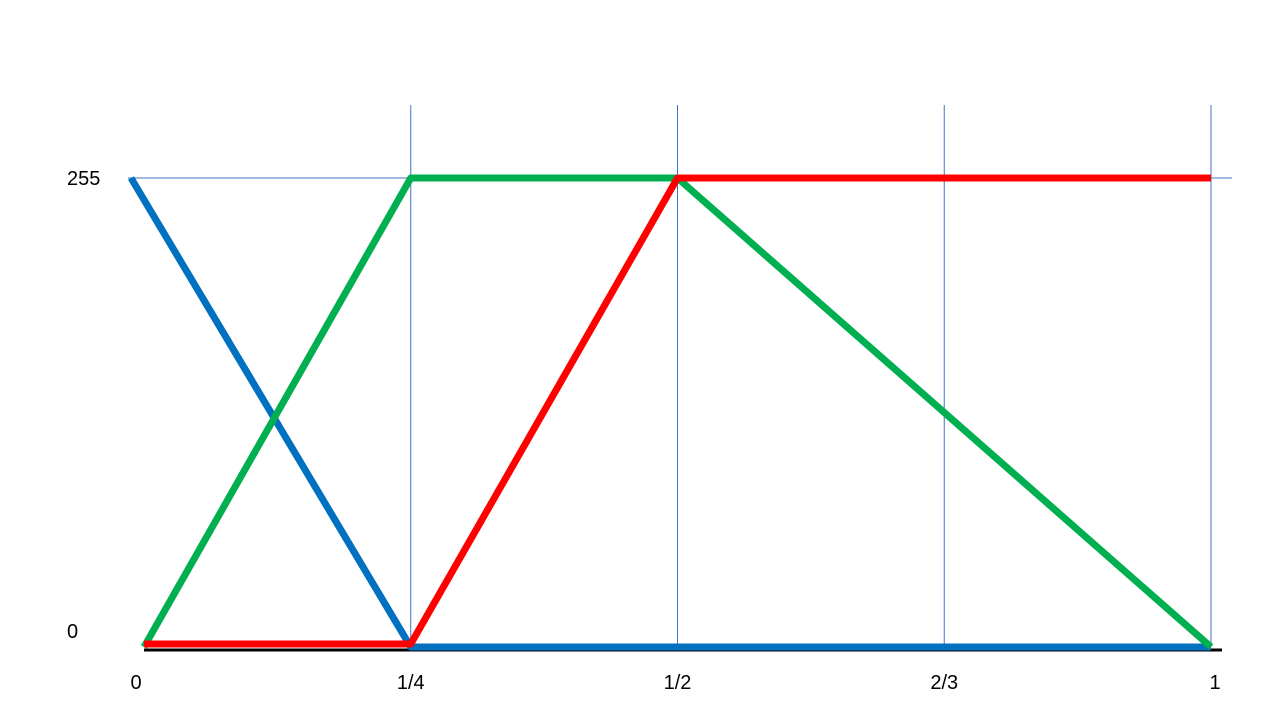 The height and width of the screenshot is (720, 1280). Describe the element at coordinates (411, 683) in the screenshot. I see `x-tick-label-1: 1/4` at that location.